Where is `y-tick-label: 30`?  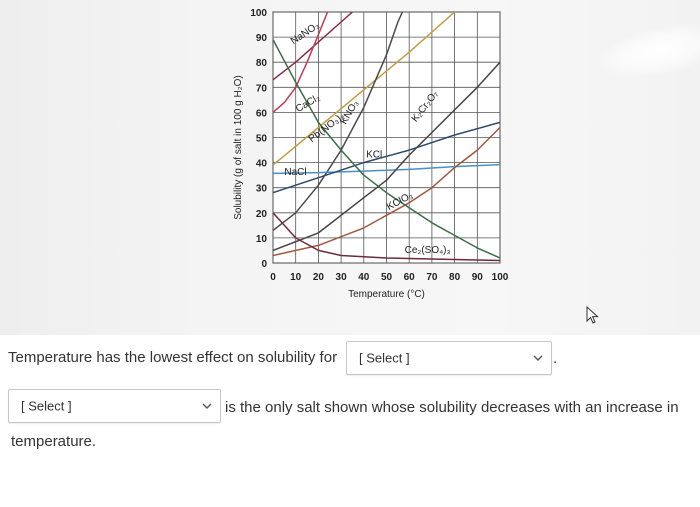
y-tick-label: 30 is located at coordinates (262, 189).